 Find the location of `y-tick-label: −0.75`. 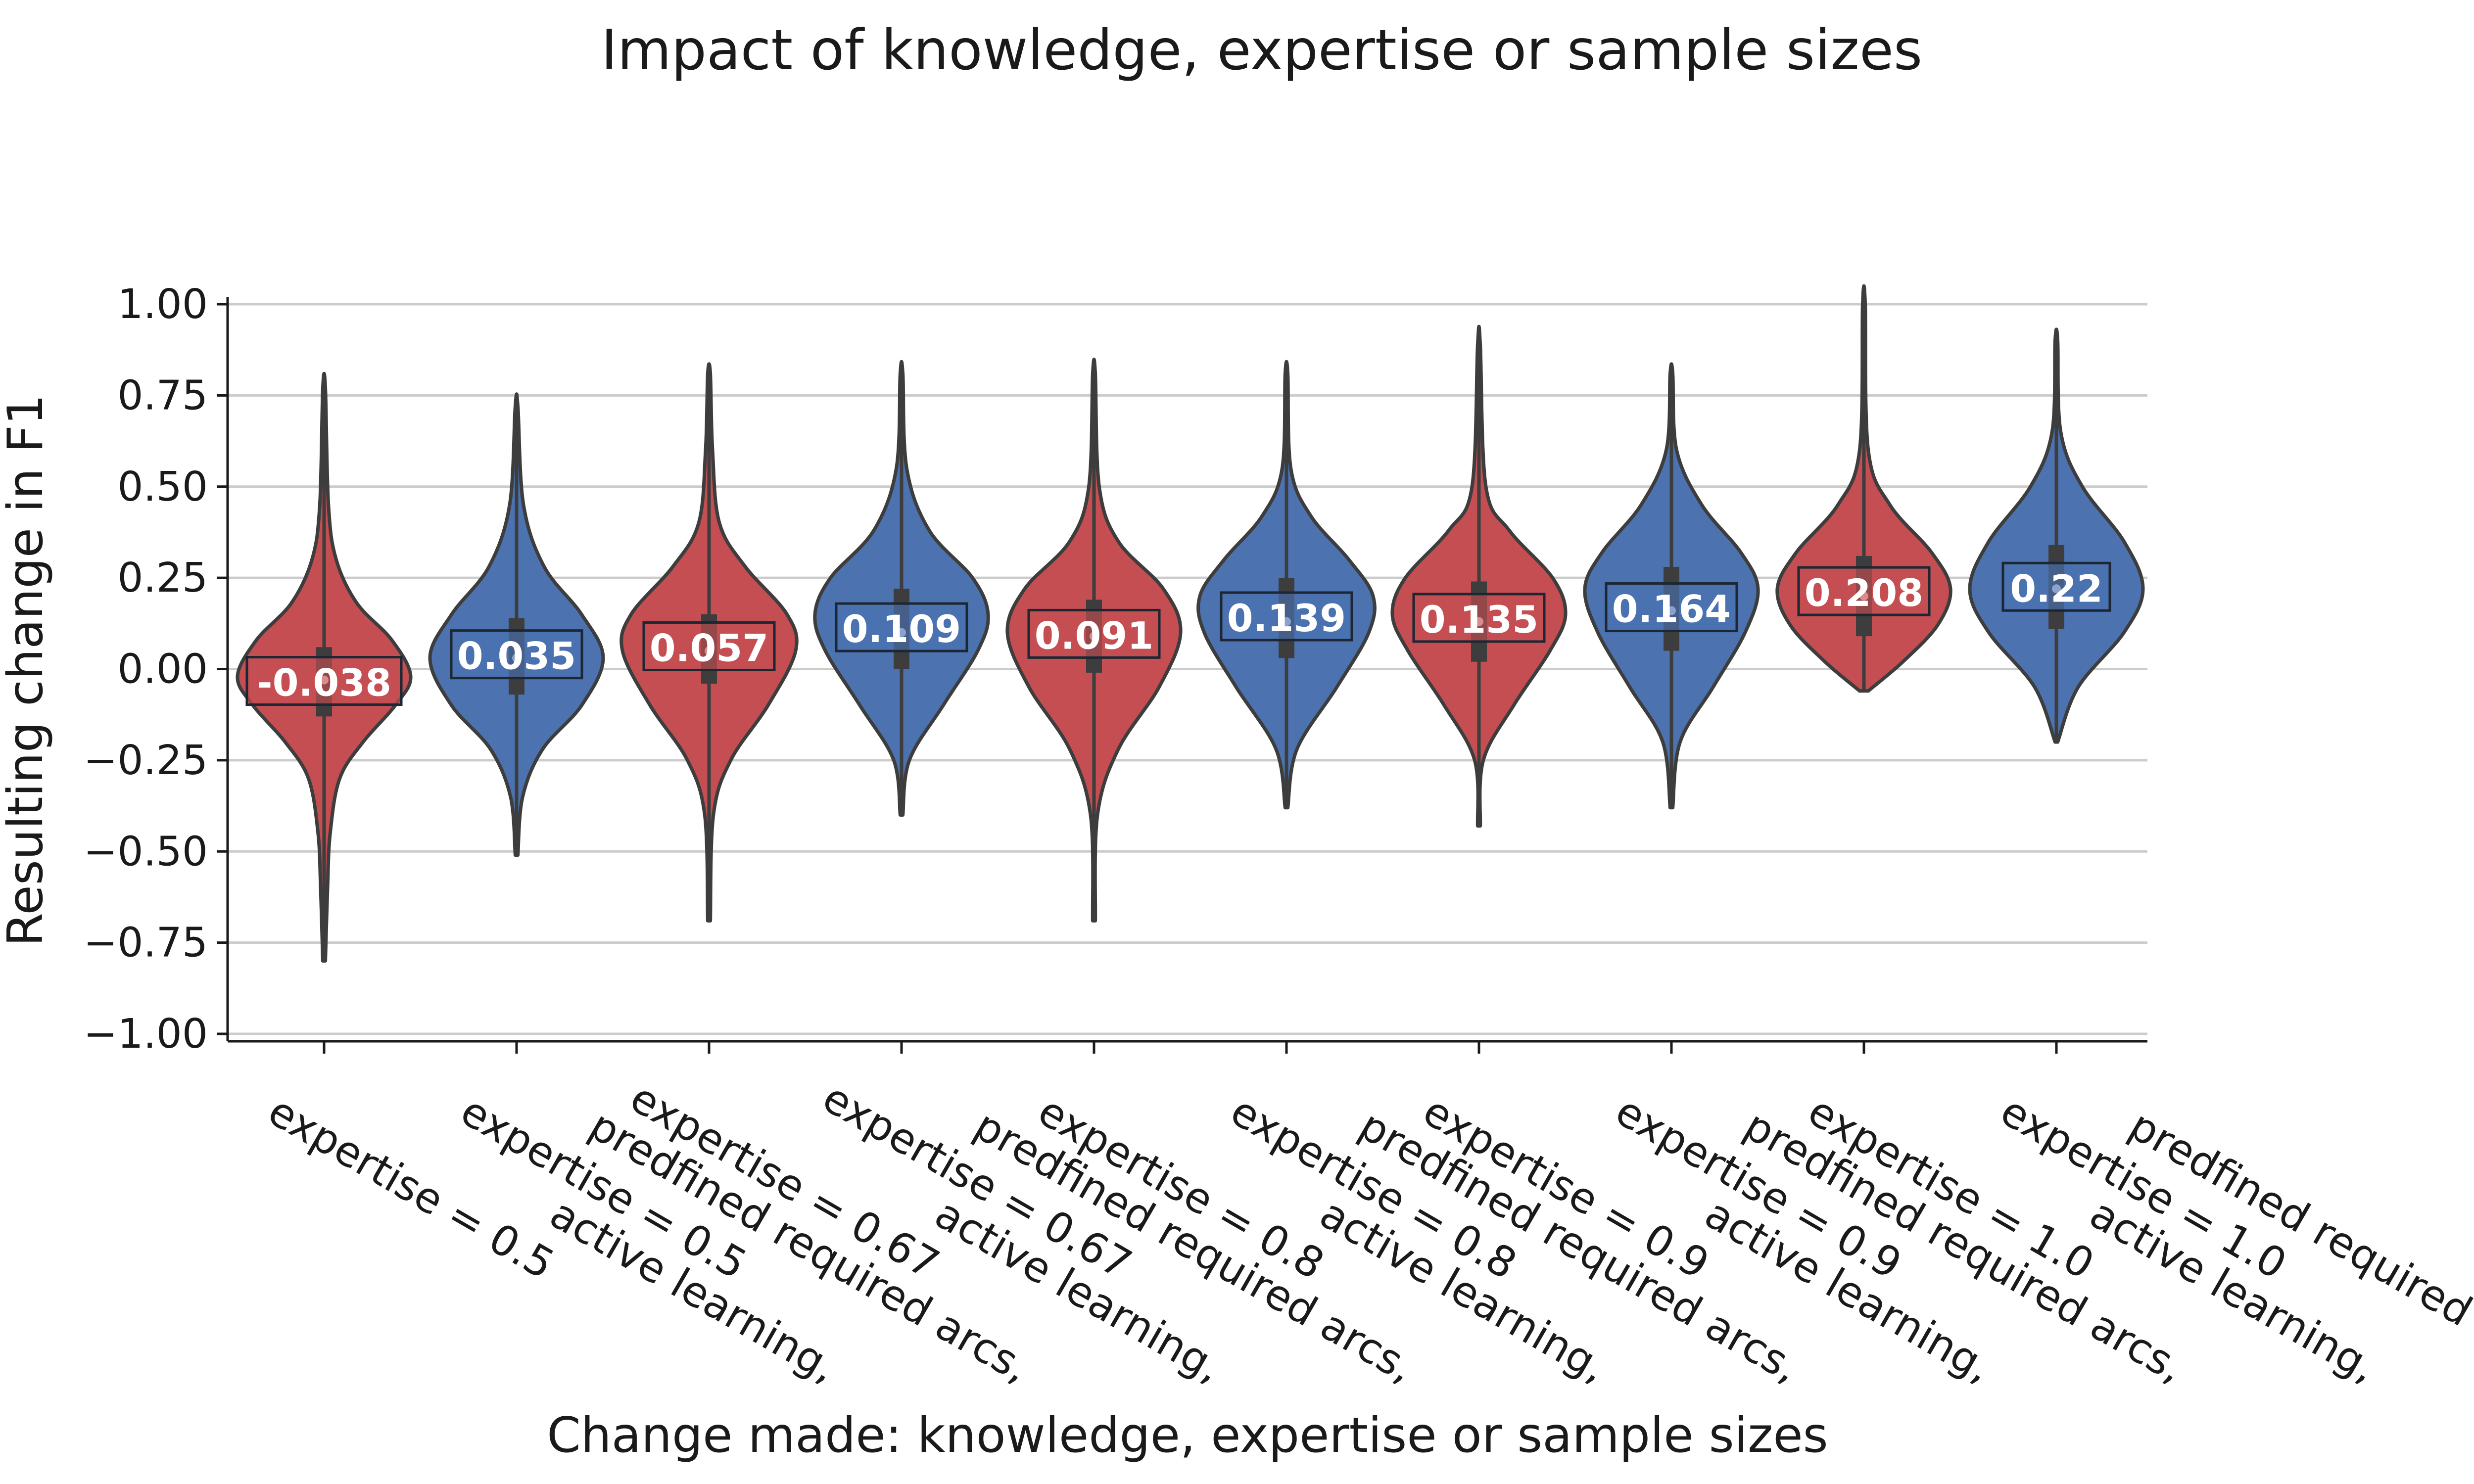

y-tick-label: −0.75 is located at coordinates (146, 943).